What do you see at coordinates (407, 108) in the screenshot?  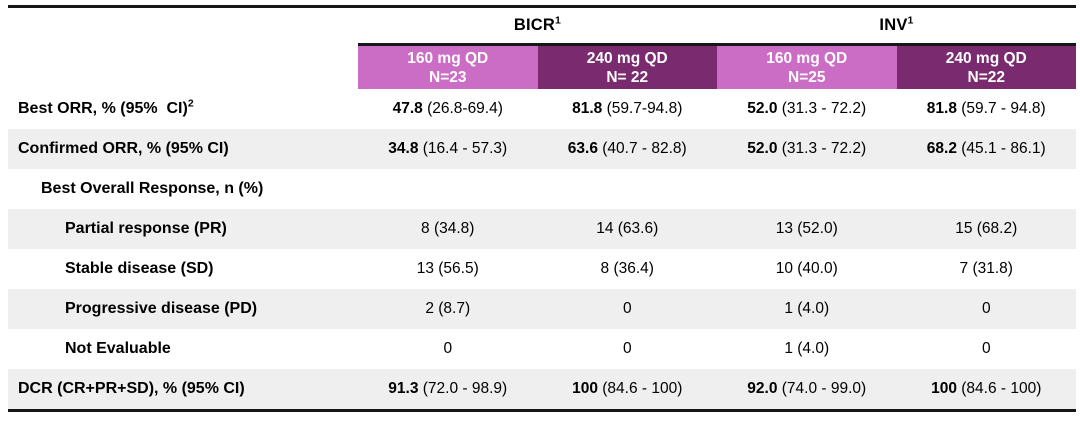 I see `value-lead-number: 47.8` at bounding box center [407, 108].